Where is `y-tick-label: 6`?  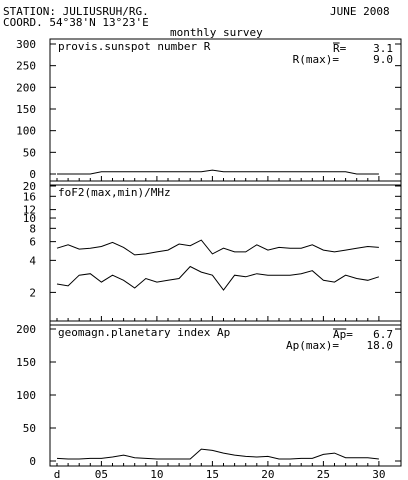
y-tick-label: 6 is located at coordinates (32, 242).